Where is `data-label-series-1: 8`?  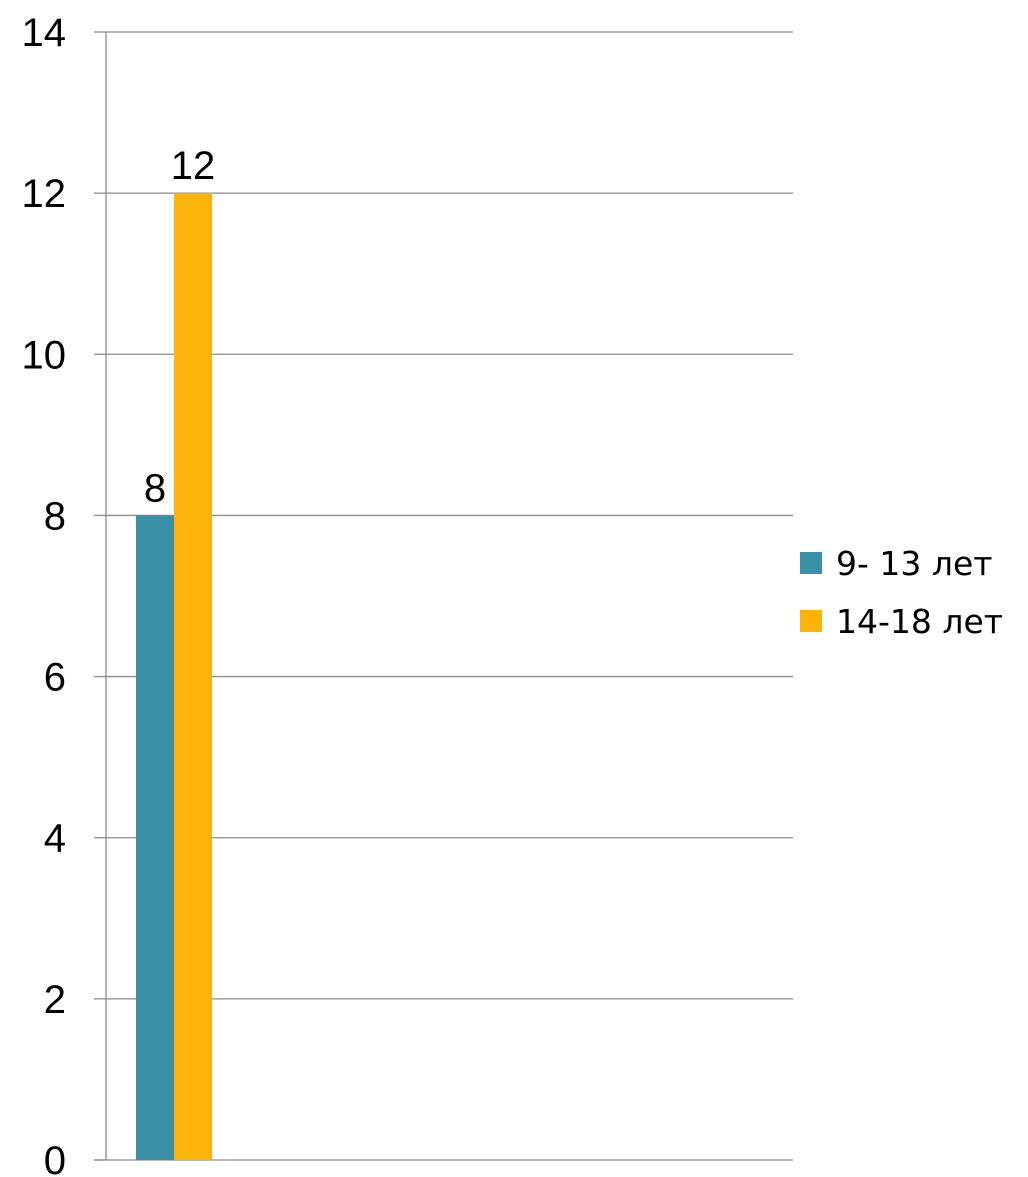
data-label-series-1: 8 is located at coordinates (155, 488).